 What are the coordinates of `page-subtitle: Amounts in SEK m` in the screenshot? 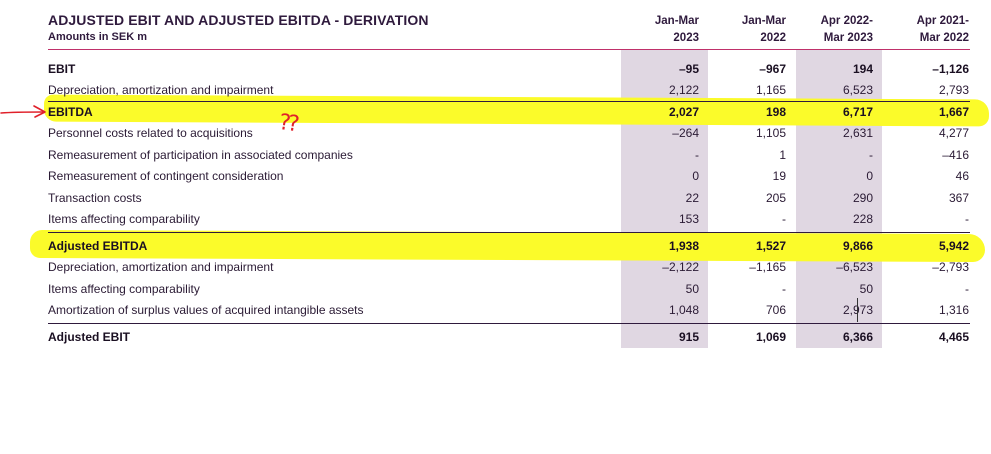 It's located at (98, 37).